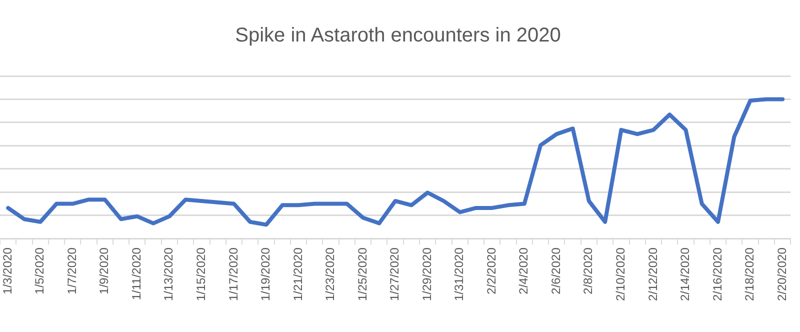 The width and height of the screenshot is (800, 332). What do you see at coordinates (201, 274) in the screenshot?
I see `x-tick-label: 1/15/2020` at bounding box center [201, 274].